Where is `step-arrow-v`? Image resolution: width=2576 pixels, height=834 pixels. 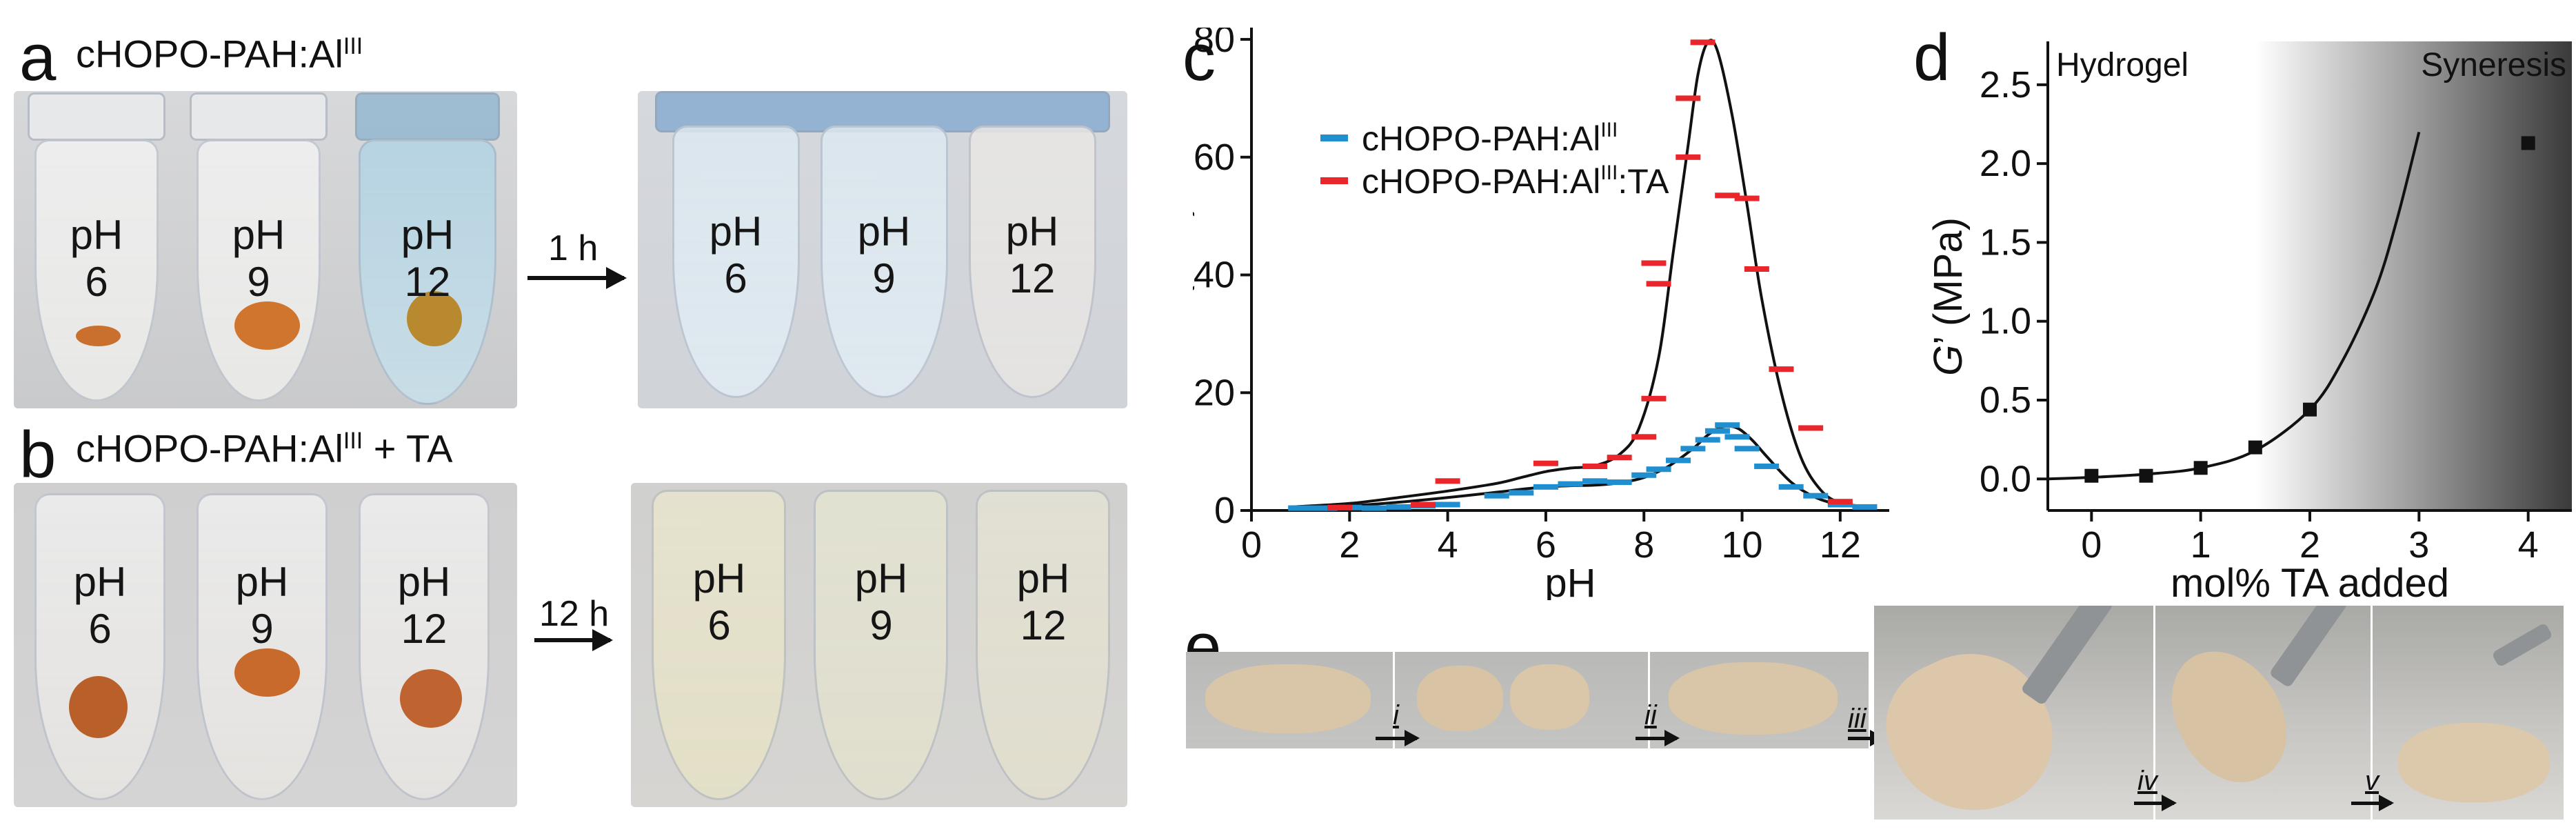 step-arrow-v is located at coordinates (2372, 803).